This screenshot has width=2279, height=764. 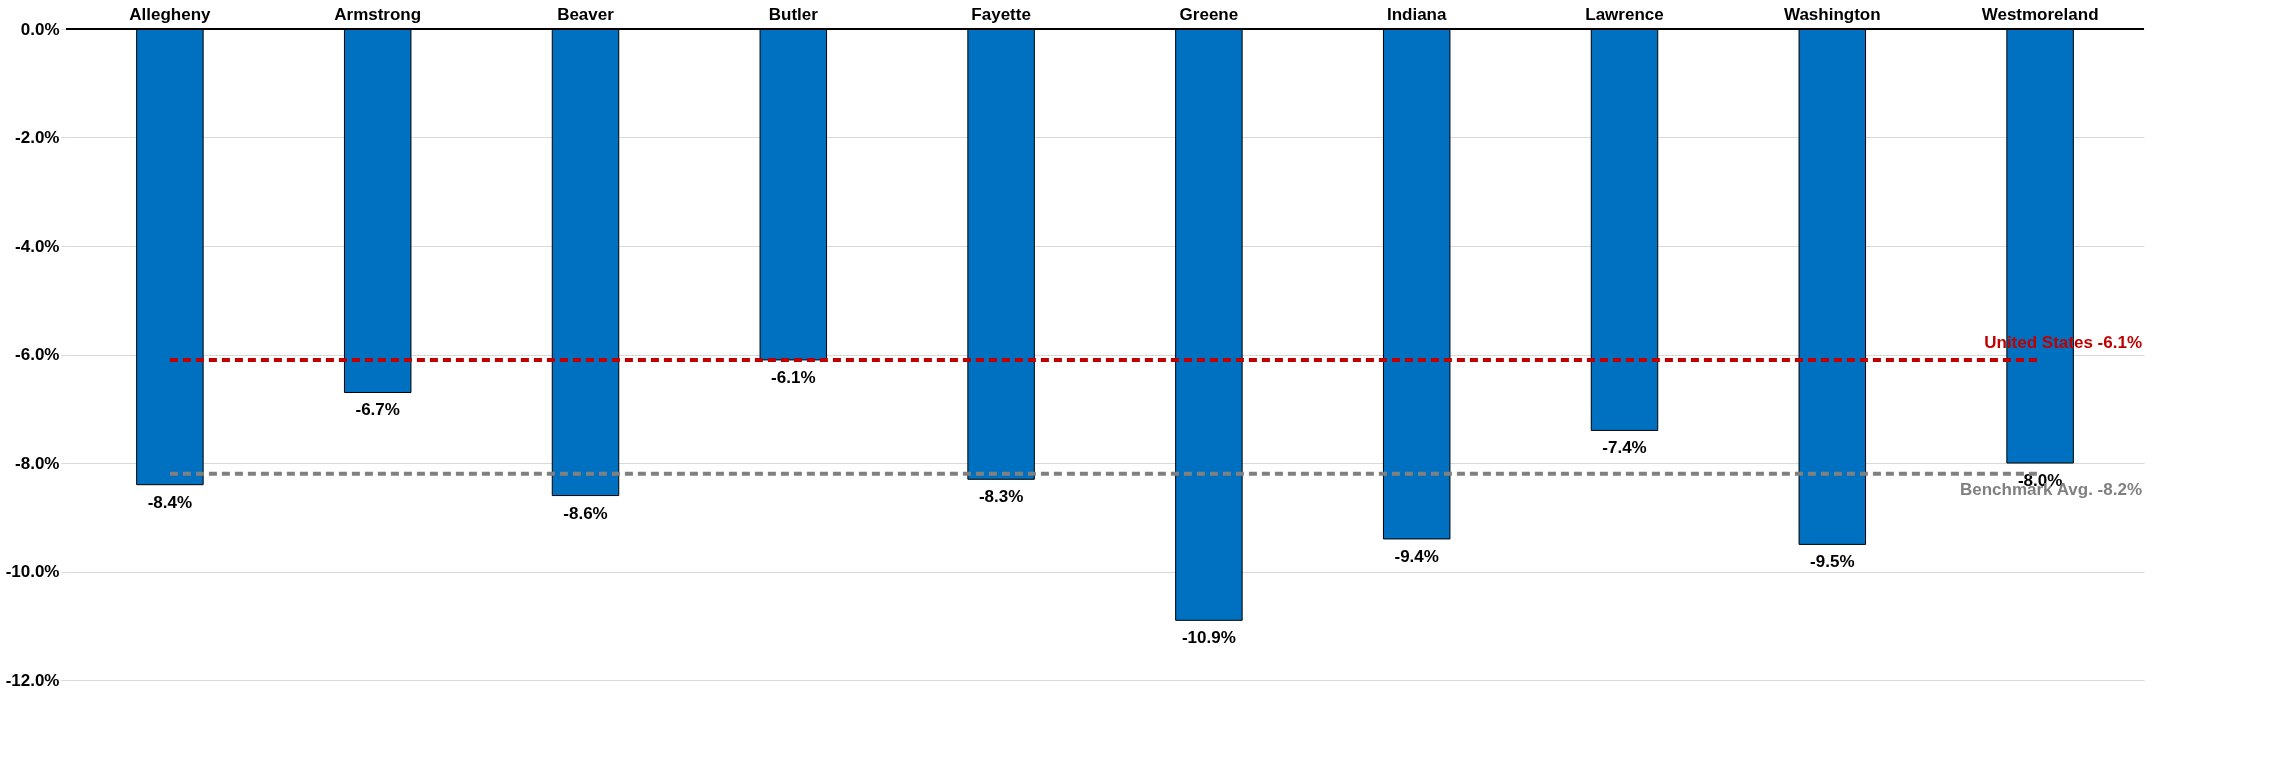 What do you see at coordinates (377, 410) in the screenshot?
I see `data-label: -6.7%` at bounding box center [377, 410].